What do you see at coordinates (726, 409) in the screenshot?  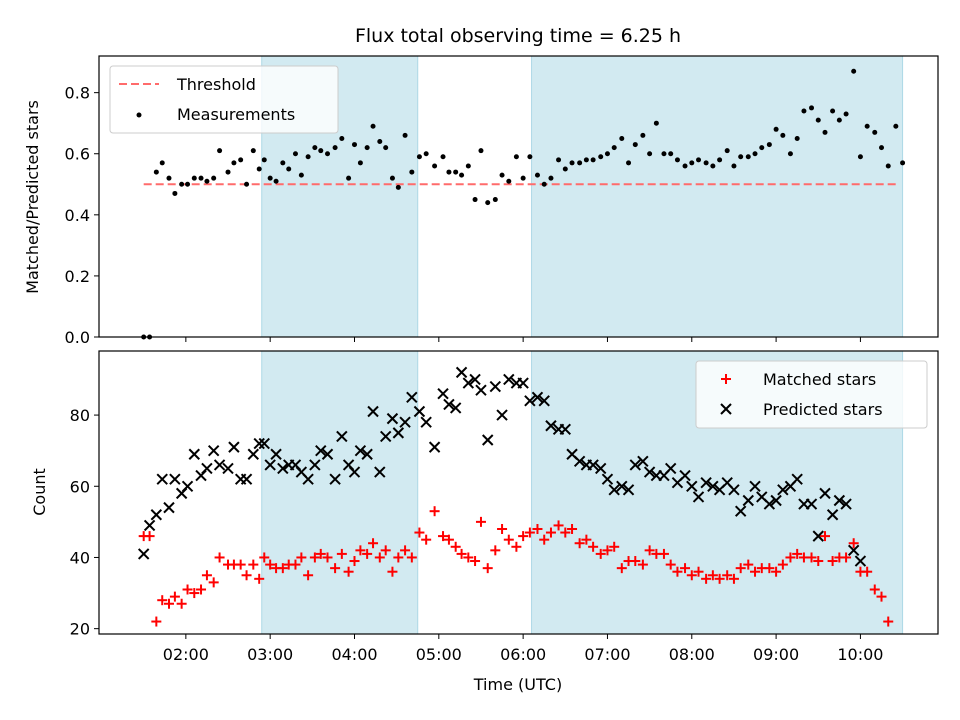 I see `legend-x-marker` at bounding box center [726, 409].